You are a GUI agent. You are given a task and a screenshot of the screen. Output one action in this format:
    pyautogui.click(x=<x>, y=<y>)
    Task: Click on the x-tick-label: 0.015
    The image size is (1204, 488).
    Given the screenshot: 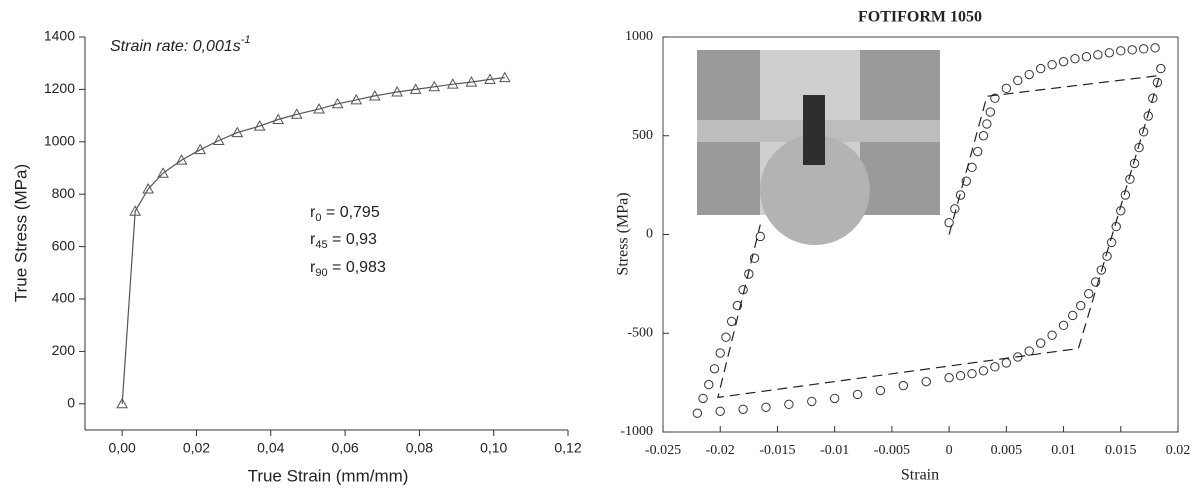 What is the action you would take?
    pyautogui.click(x=1121, y=450)
    